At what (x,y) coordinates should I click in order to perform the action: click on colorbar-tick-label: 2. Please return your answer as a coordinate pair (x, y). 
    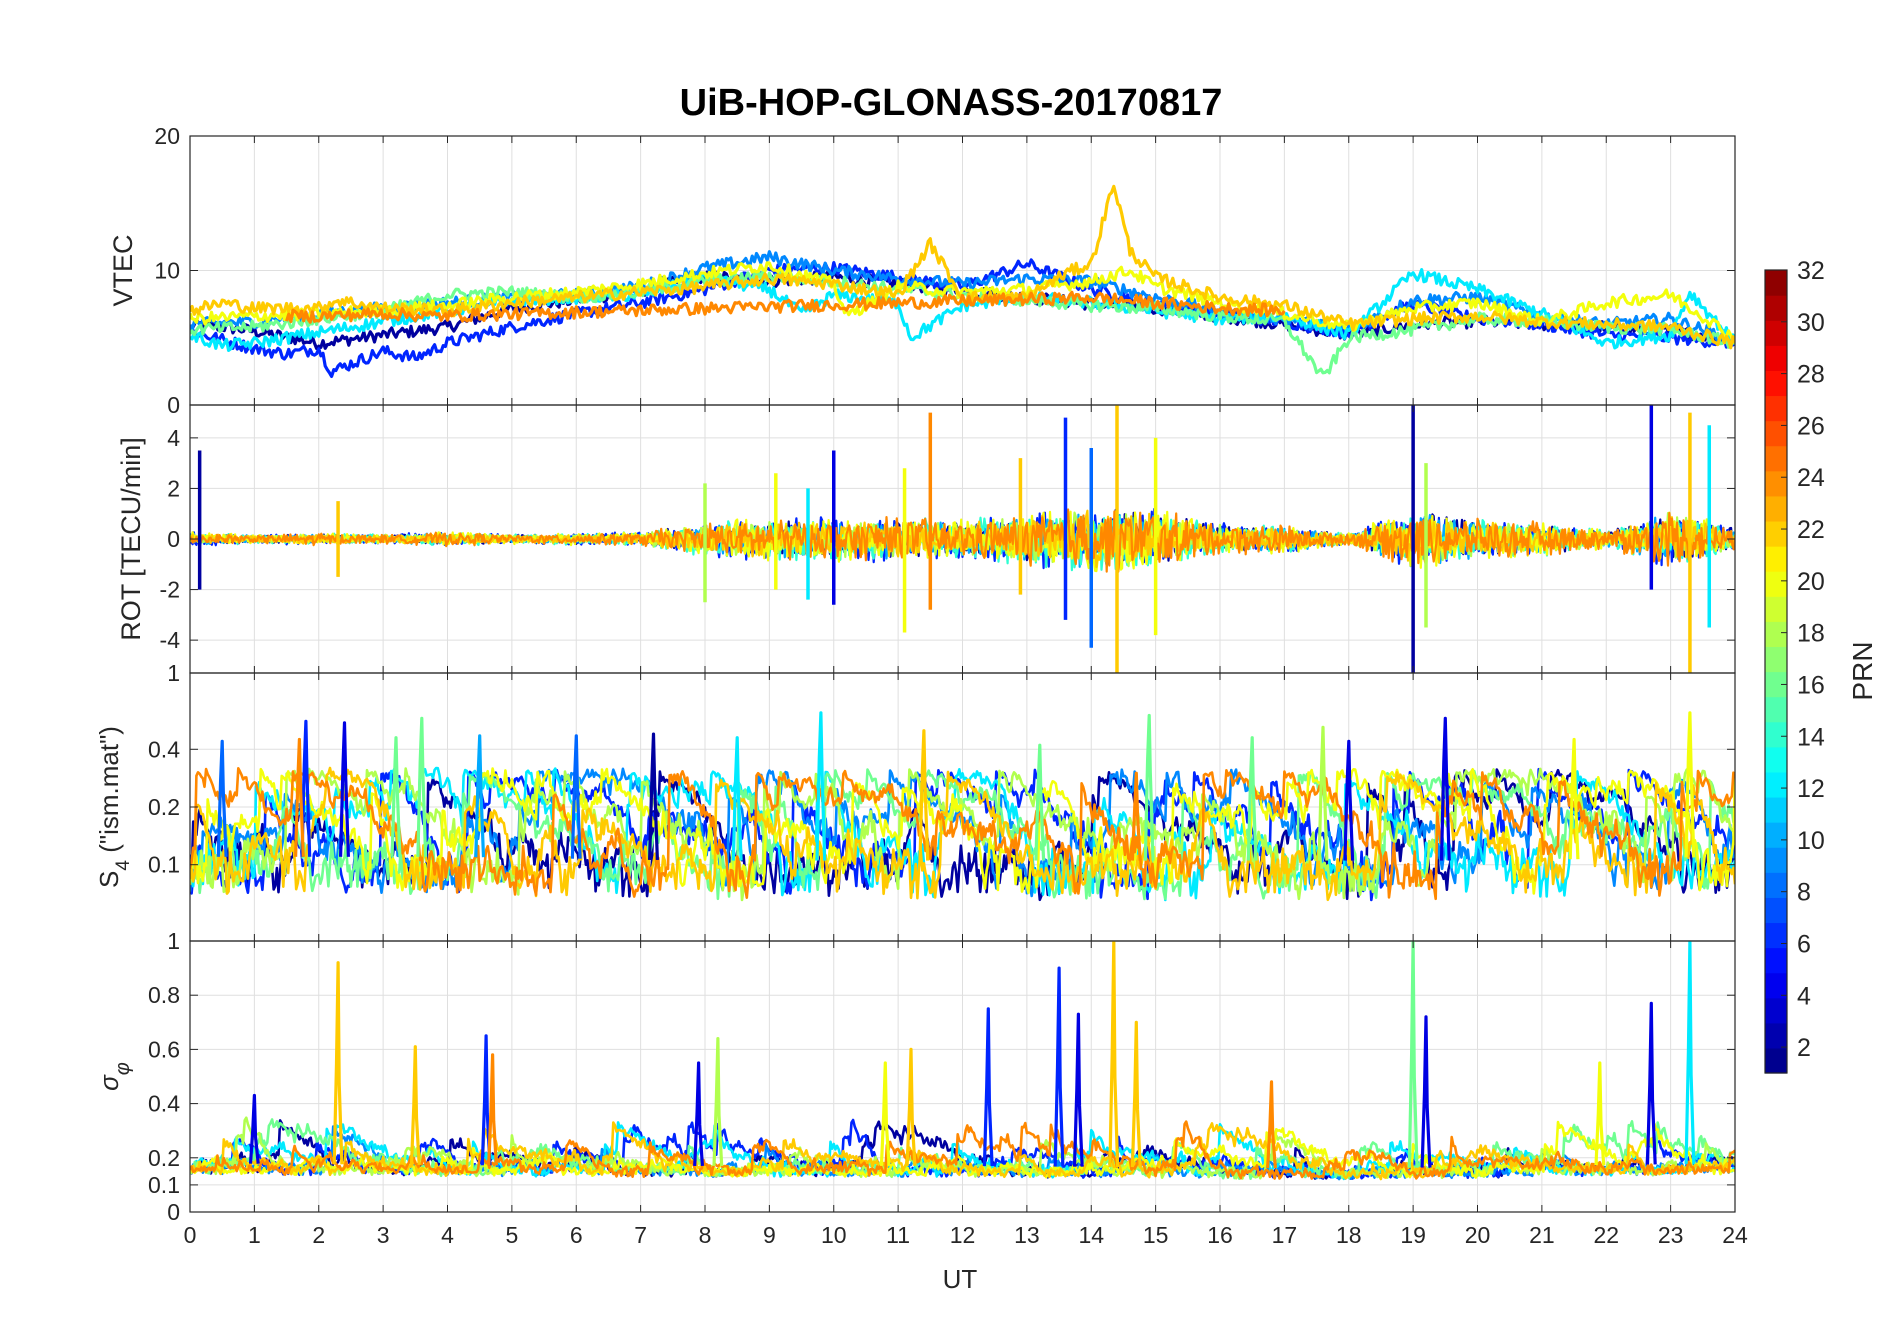
    Looking at the image, I should click on (1804, 1048).